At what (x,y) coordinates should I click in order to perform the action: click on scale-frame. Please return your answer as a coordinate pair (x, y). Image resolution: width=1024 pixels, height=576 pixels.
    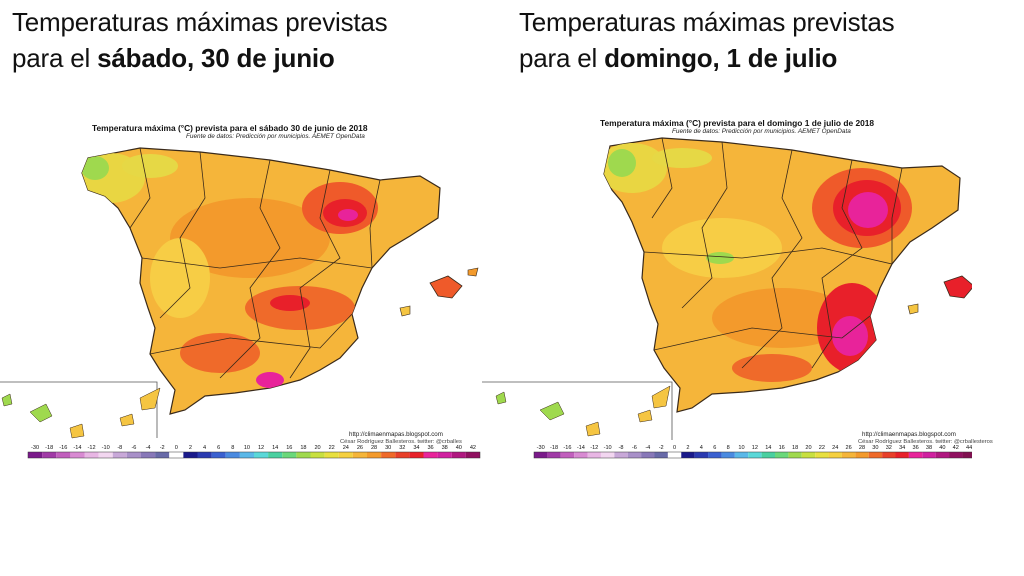
    Looking at the image, I should click on (254, 455).